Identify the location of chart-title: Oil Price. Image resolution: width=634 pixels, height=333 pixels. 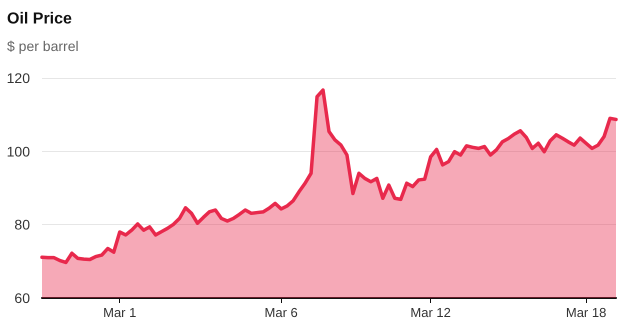
(39, 19).